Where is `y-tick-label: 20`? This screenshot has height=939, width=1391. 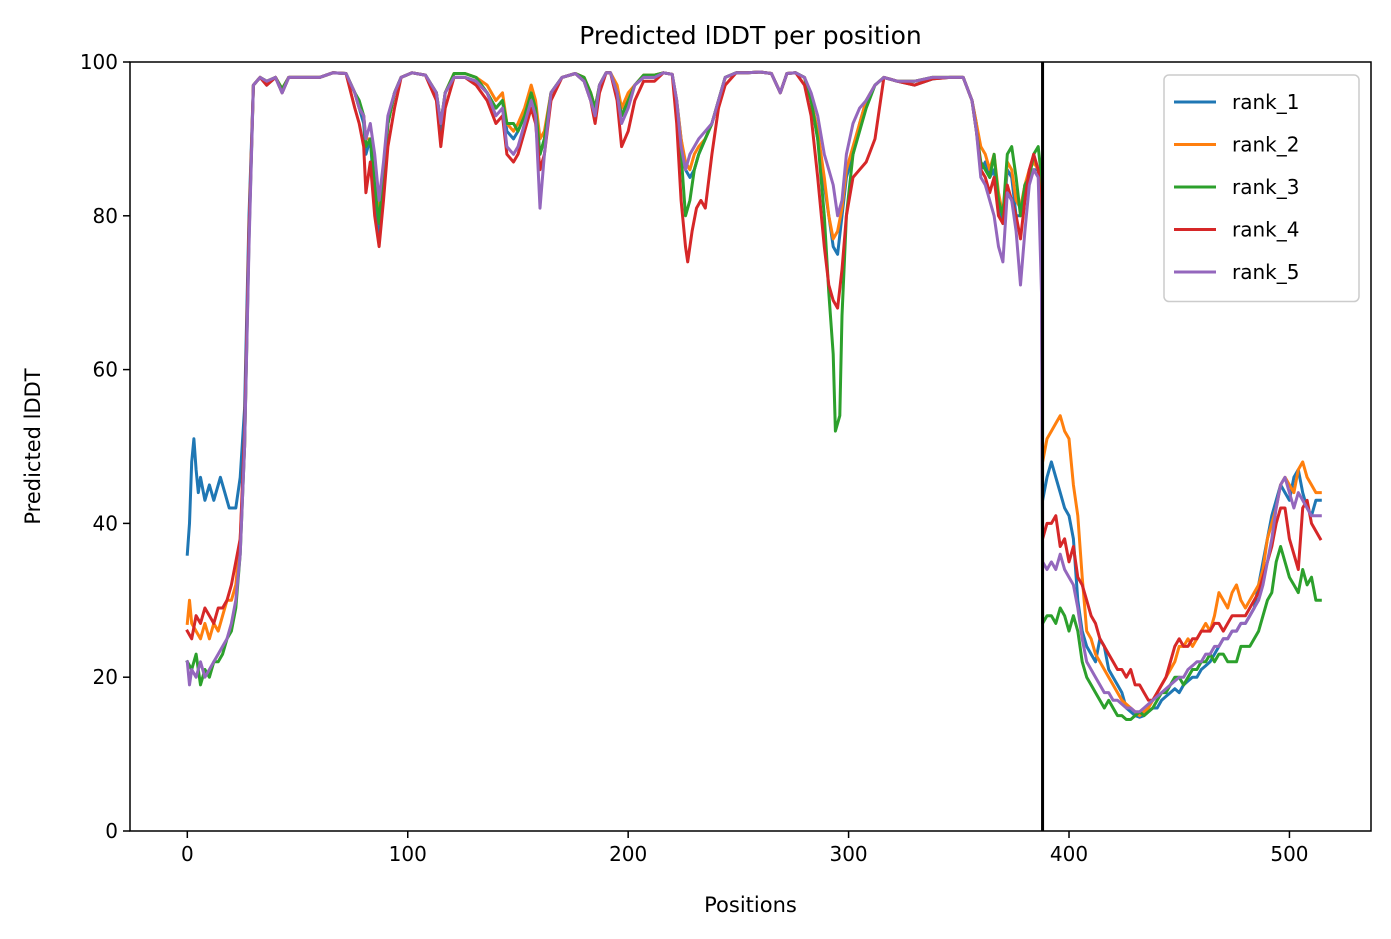 y-tick-label: 20 is located at coordinates (105, 677).